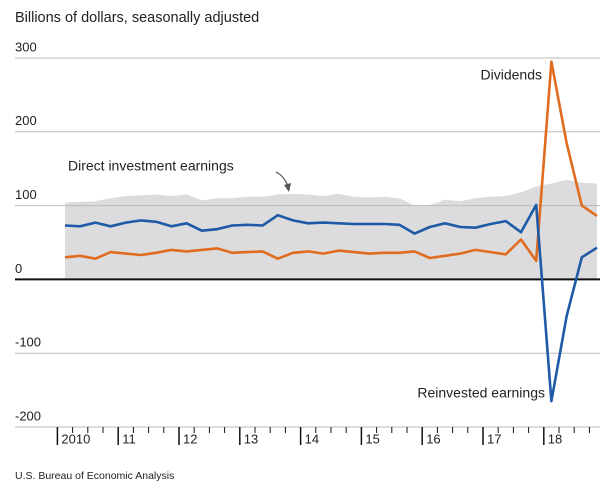 This screenshot has height=487, width=607. I want to click on series-label: Direct investment earnings, so click(151, 166).